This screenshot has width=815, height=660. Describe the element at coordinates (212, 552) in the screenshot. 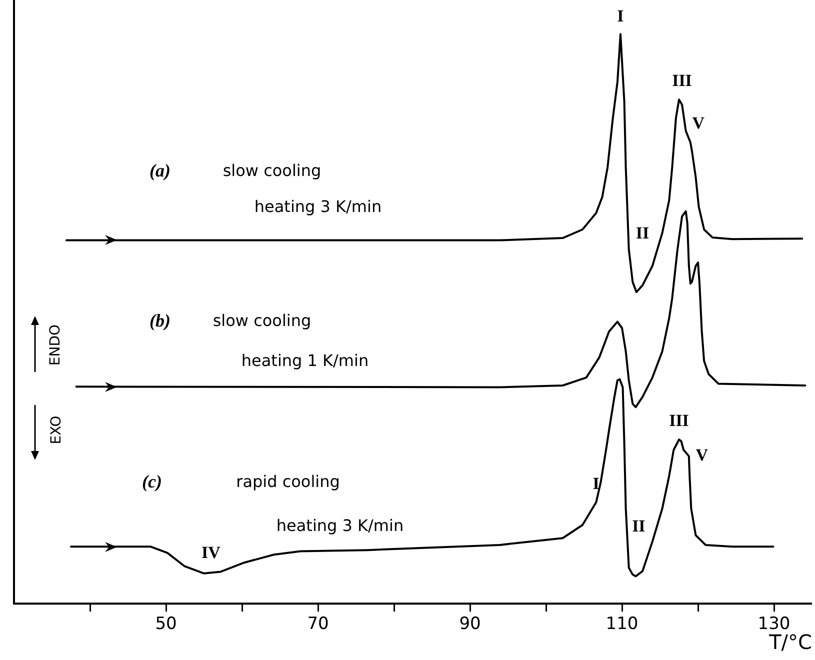

I see `annotation: IV` at that location.